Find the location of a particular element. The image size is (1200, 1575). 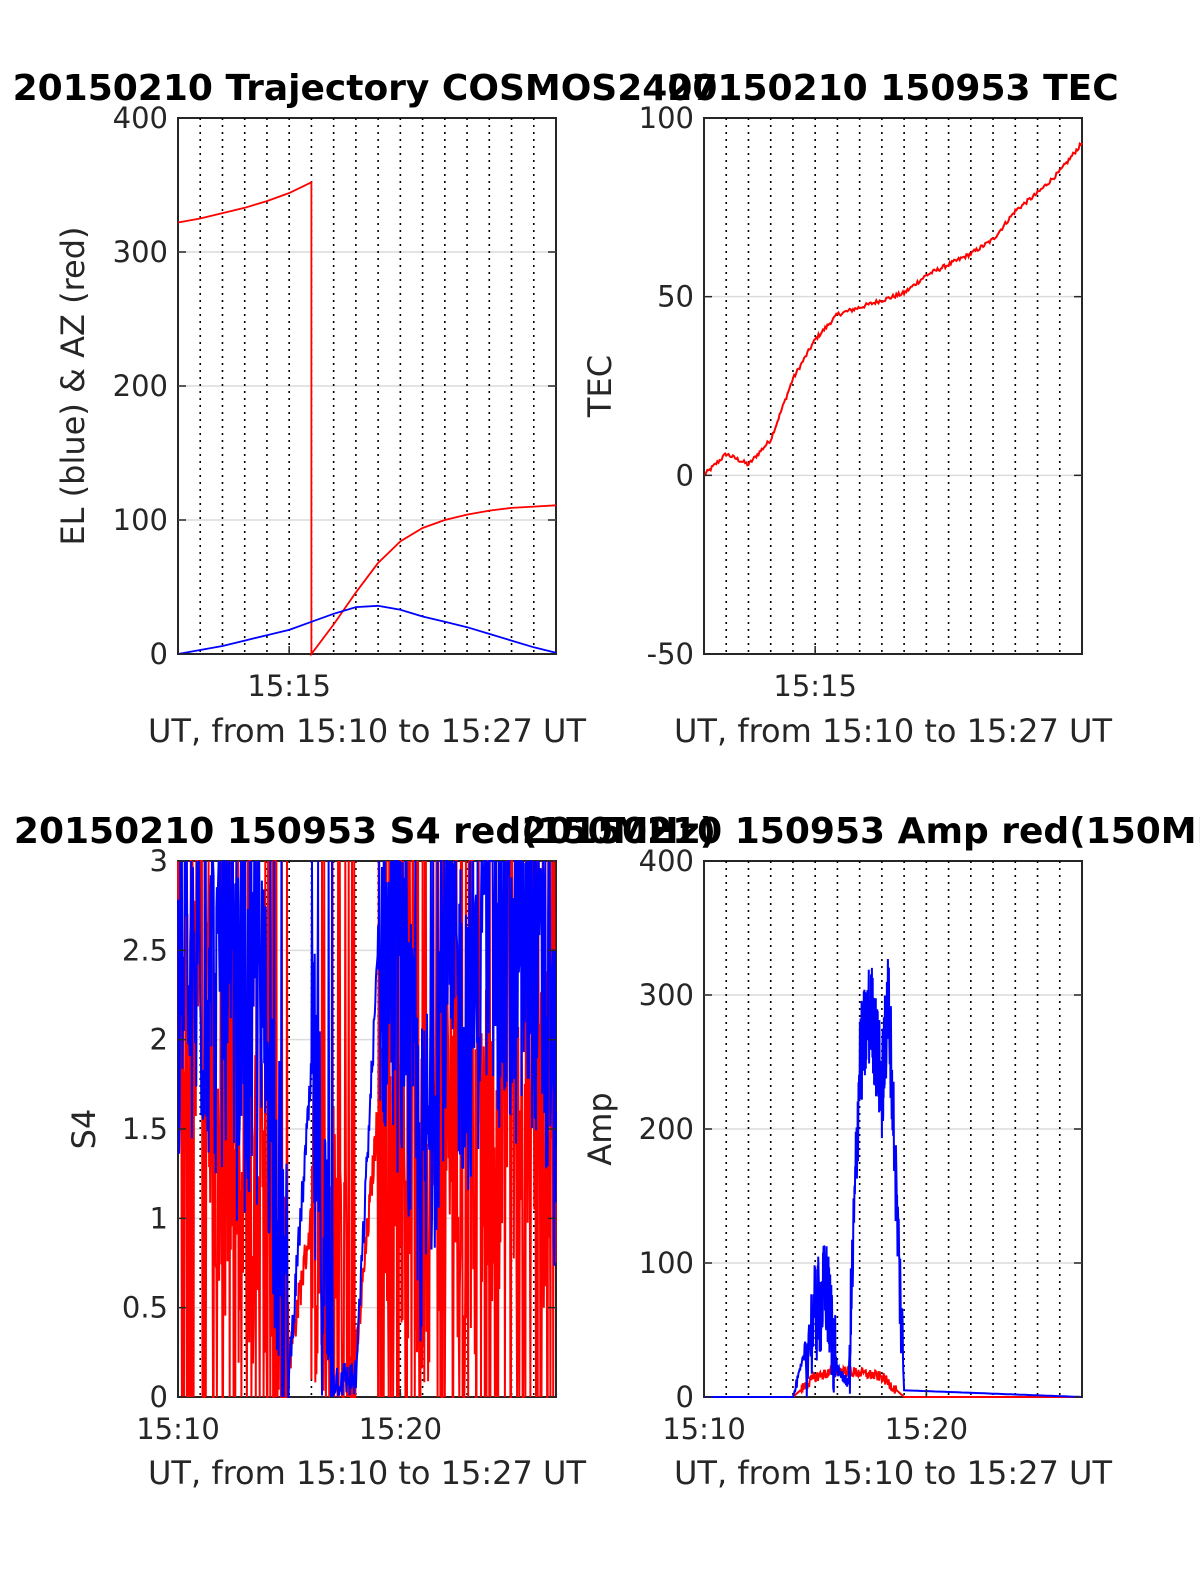

chart-title: 20150210 150953 Amp red(150MHz) is located at coordinates (861, 831).